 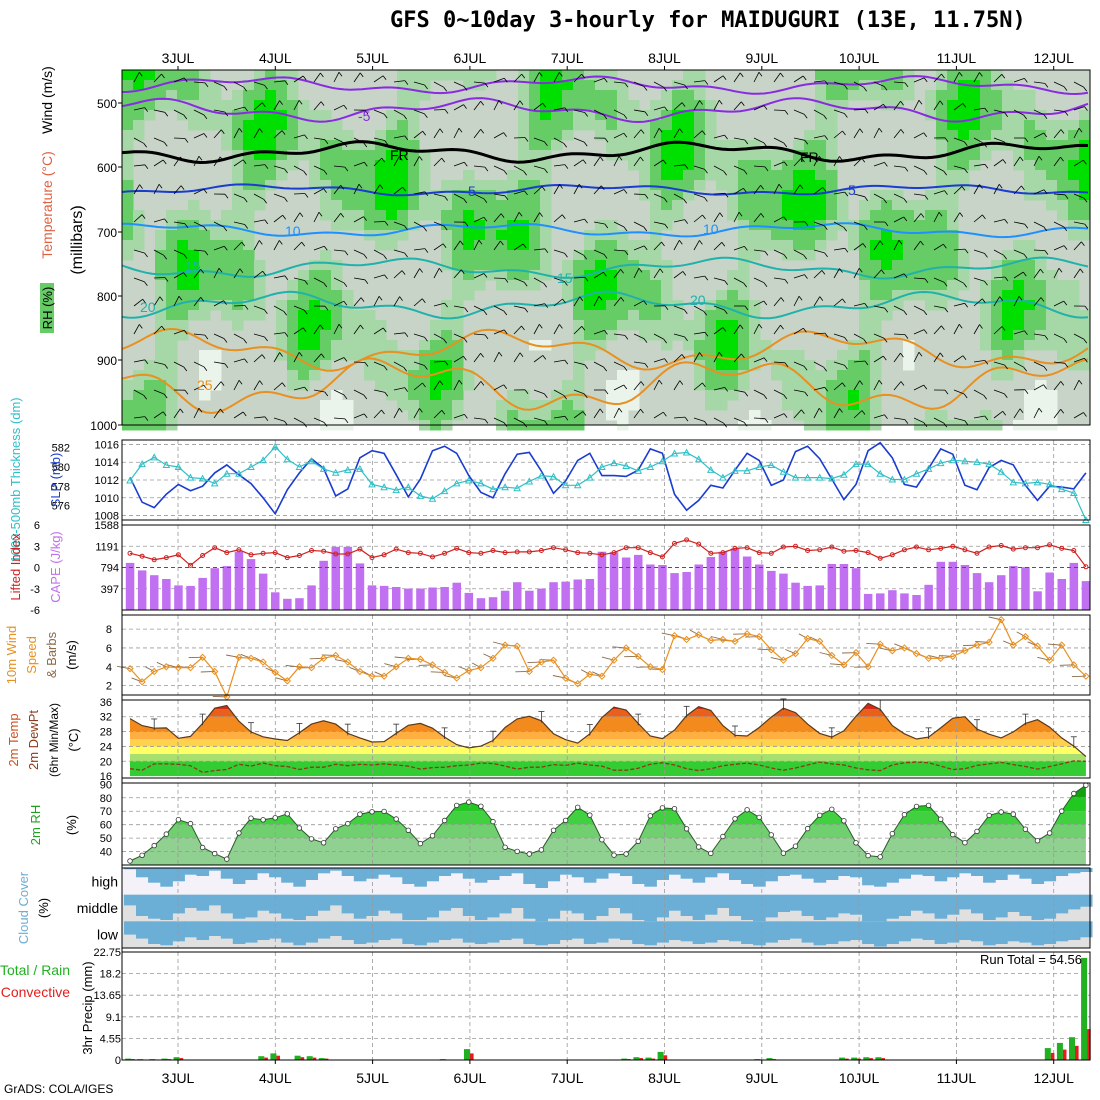 I want to click on thickness-point, so click(x=239, y=473).